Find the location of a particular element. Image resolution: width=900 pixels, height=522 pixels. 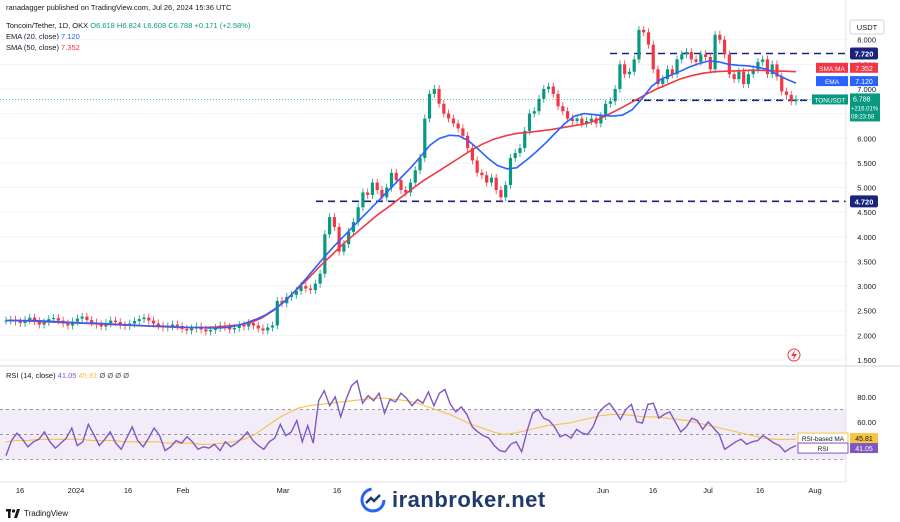

rsi-tag-value: 41.05 is located at coordinates (864, 449).